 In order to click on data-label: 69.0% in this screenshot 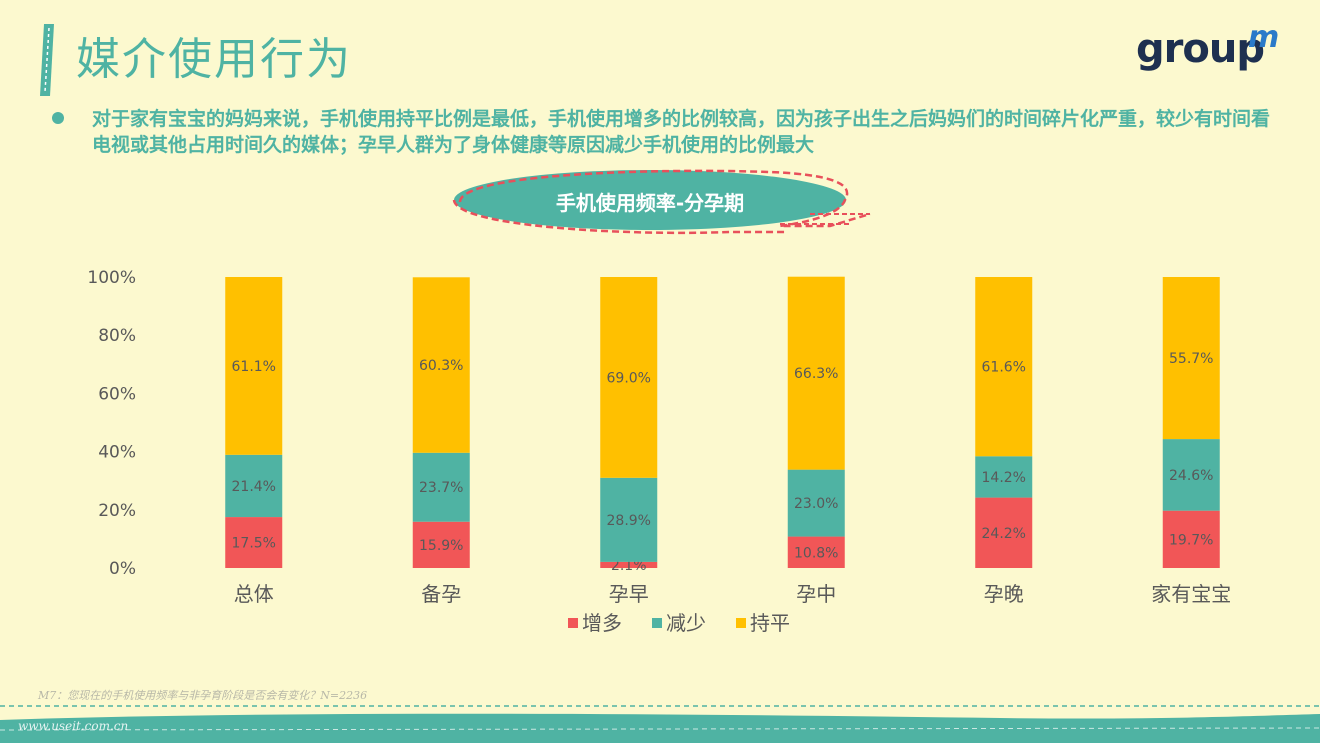, I will do `click(629, 378)`.